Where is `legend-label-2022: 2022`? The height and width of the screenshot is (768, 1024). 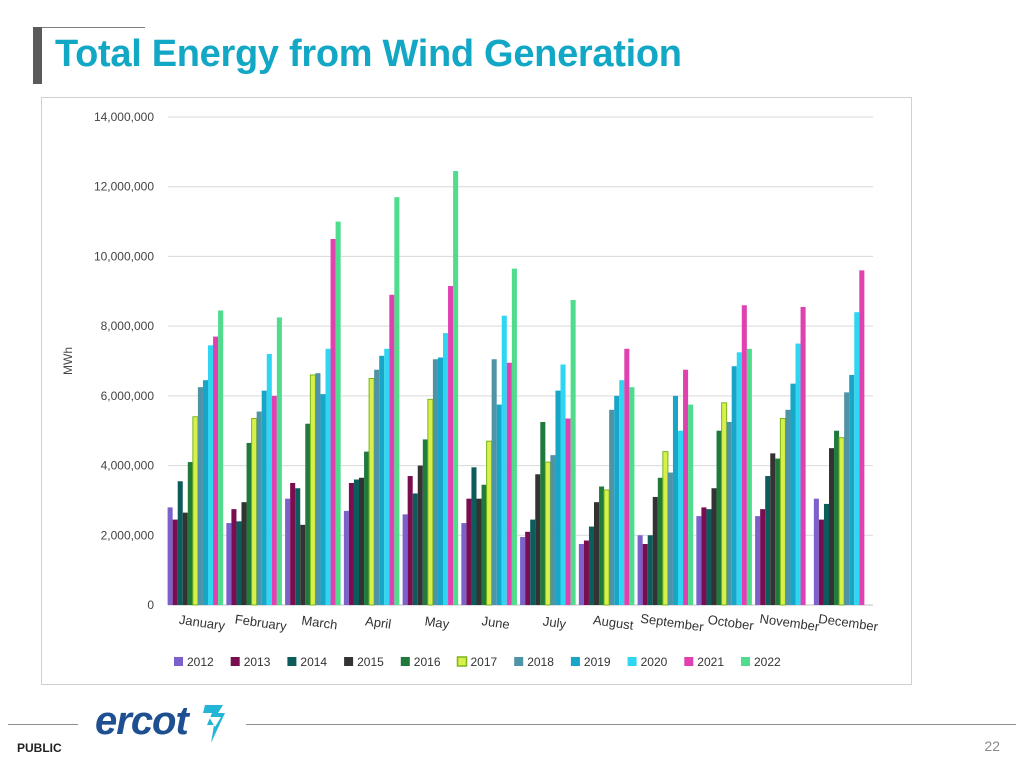
legend-label-2022: 2022 is located at coordinates (767, 662).